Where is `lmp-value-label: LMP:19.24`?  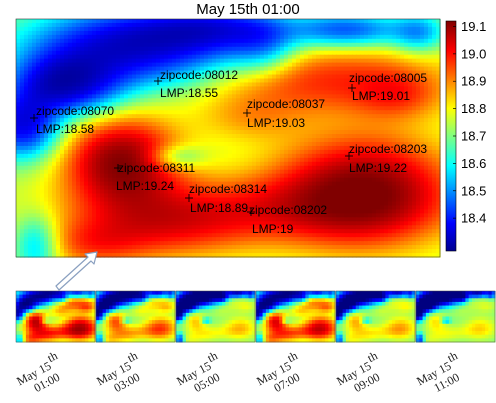
lmp-value-label: LMP:19.24 is located at coordinates (145, 186).